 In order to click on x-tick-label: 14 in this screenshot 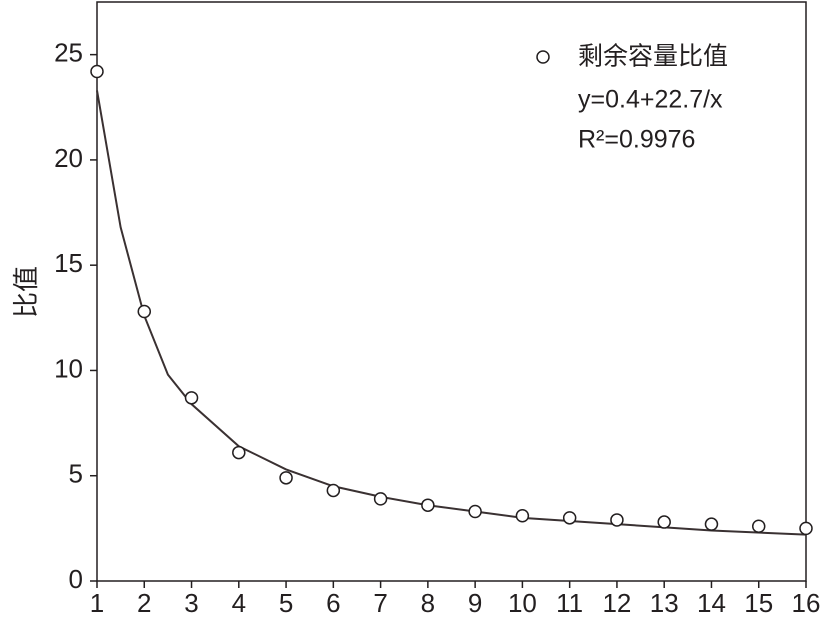, I will do `click(711, 603)`.